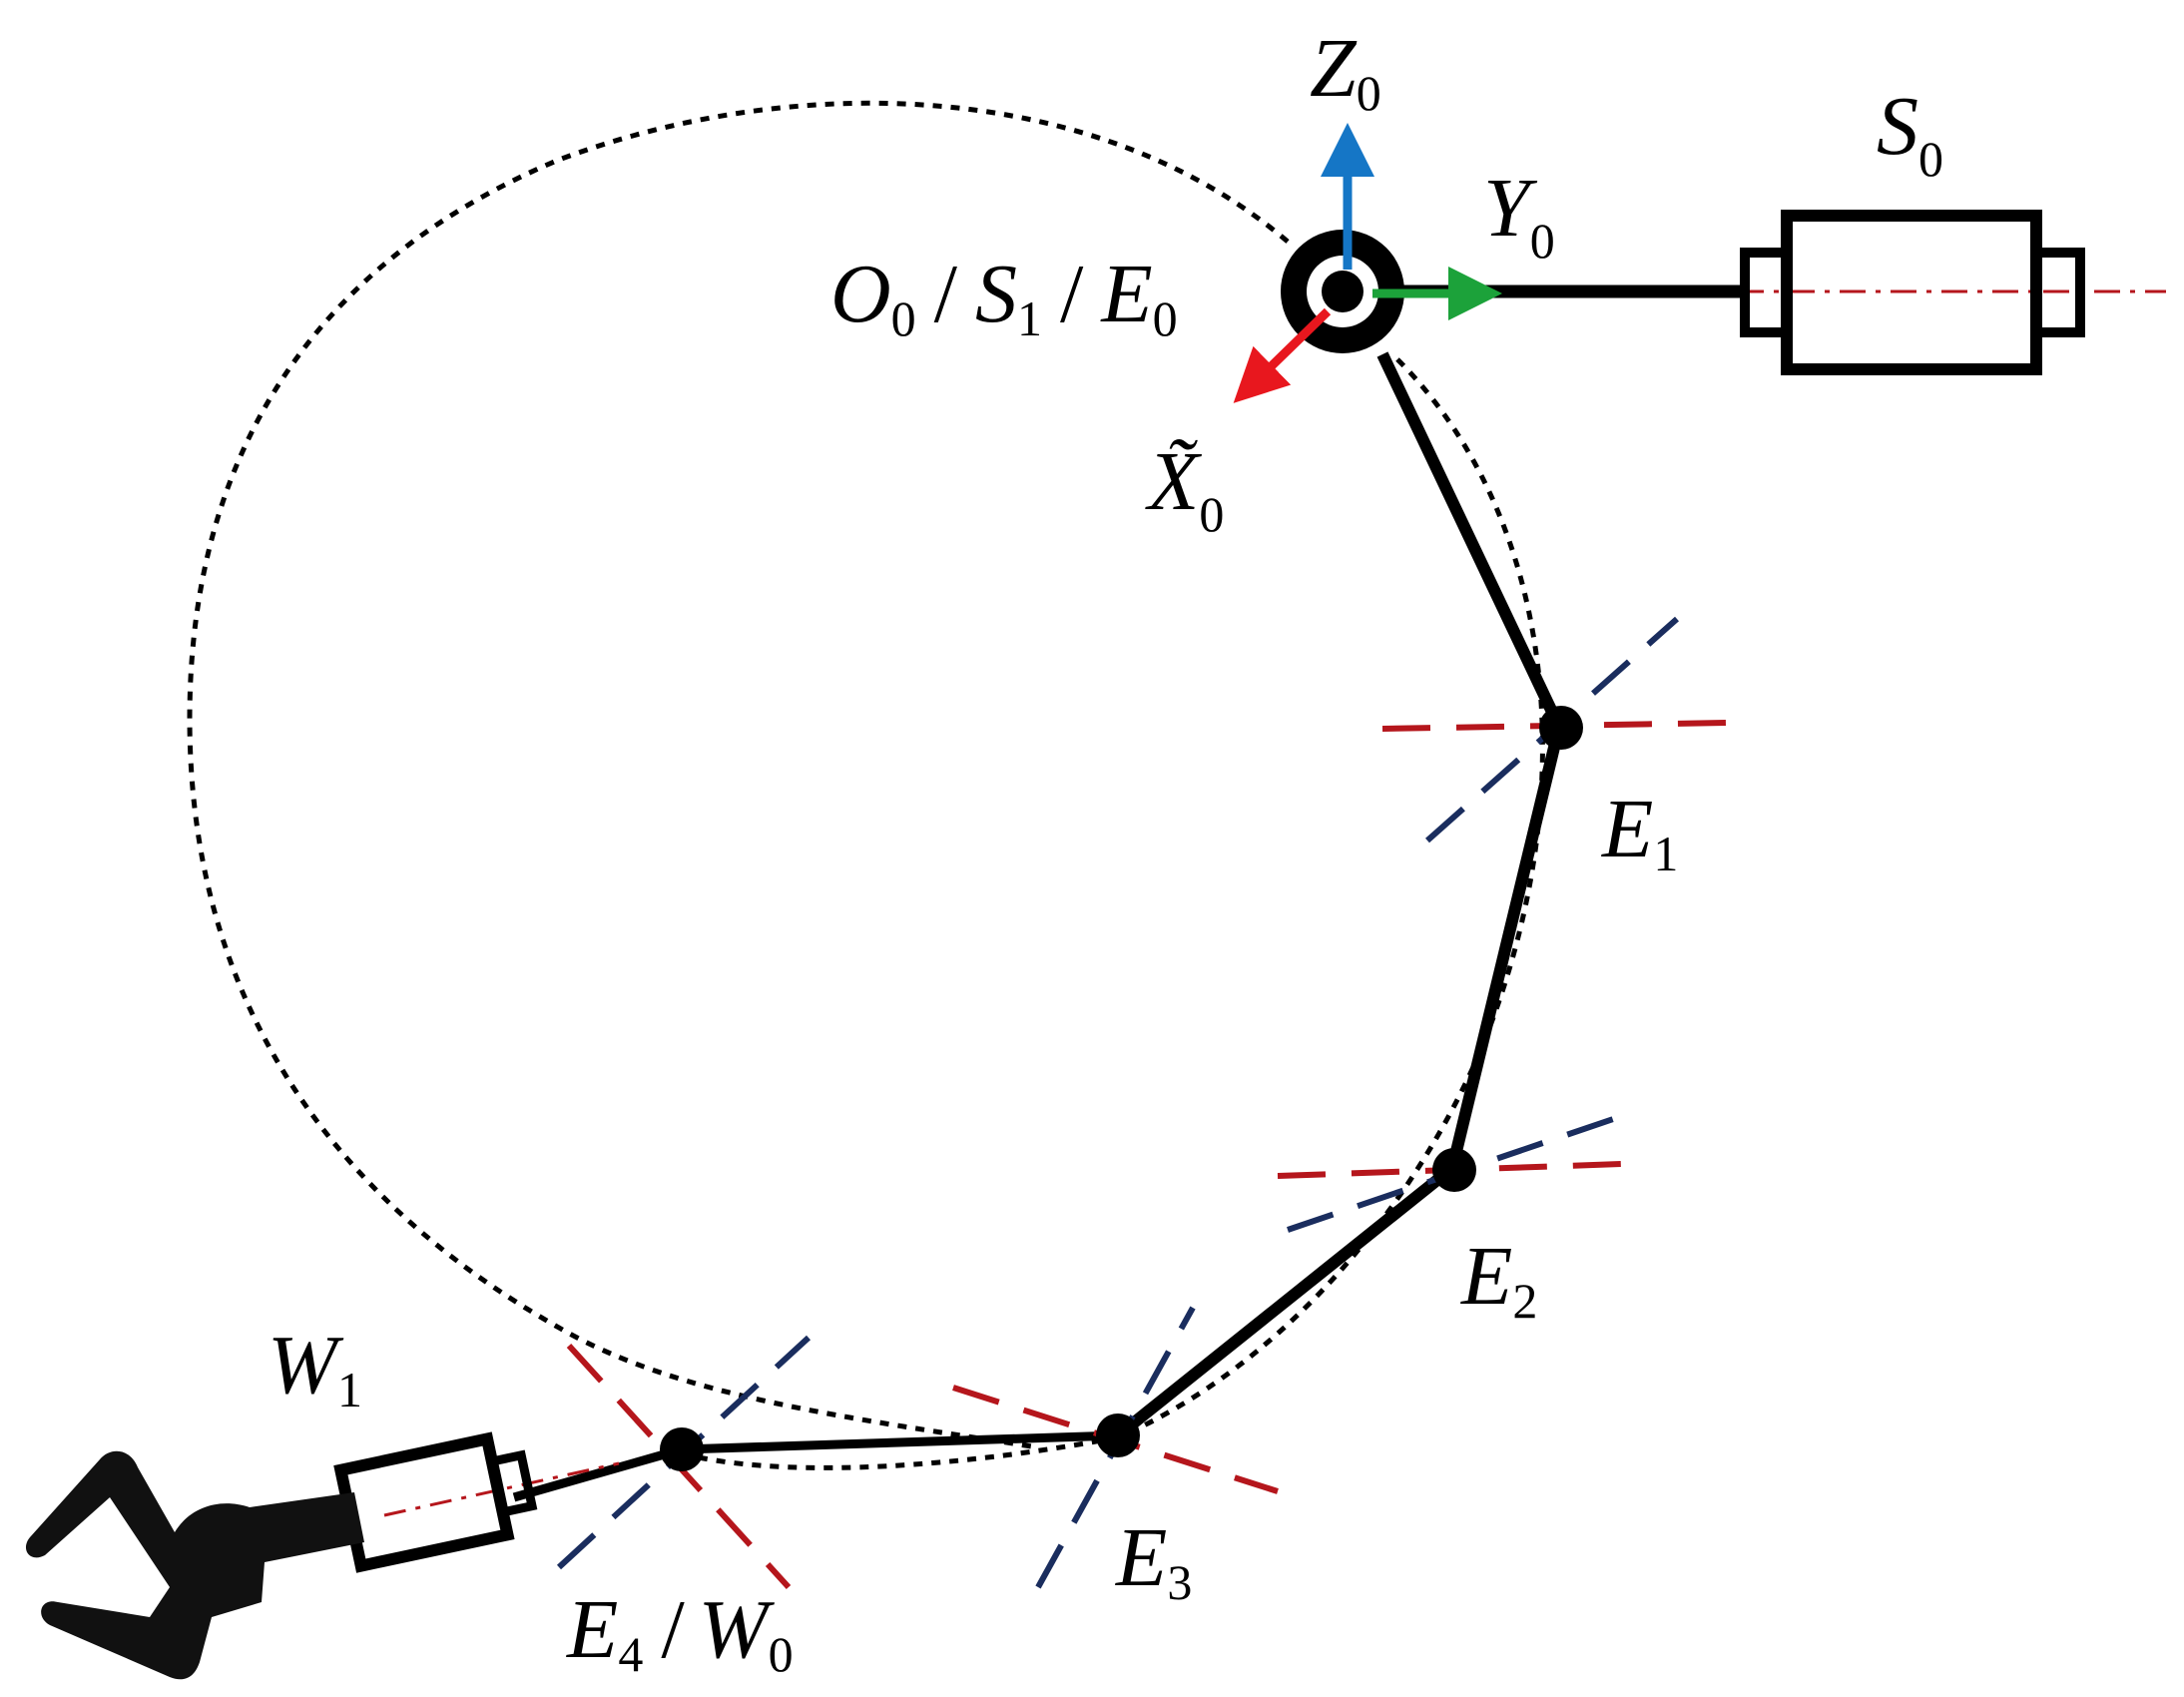 The width and height of the screenshot is (2184, 1697). What do you see at coordinates (1561, 728) in the screenshot?
I see `joint-e1` at bounding box center [1561, 728].